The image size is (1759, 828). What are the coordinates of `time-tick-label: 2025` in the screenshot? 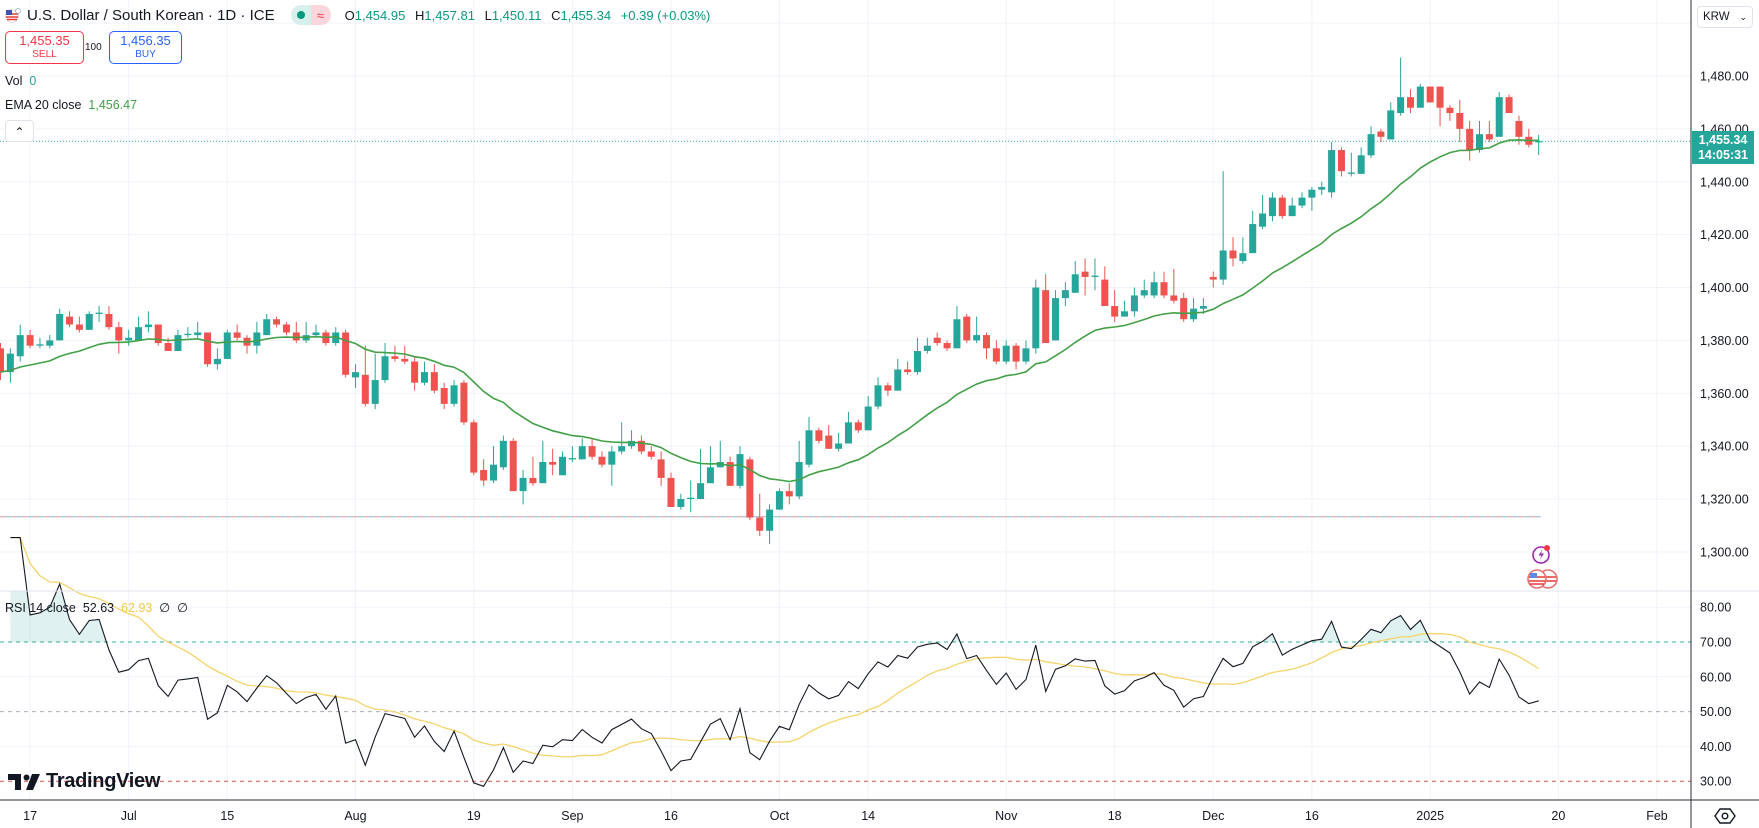 It's located at (1430, 816).